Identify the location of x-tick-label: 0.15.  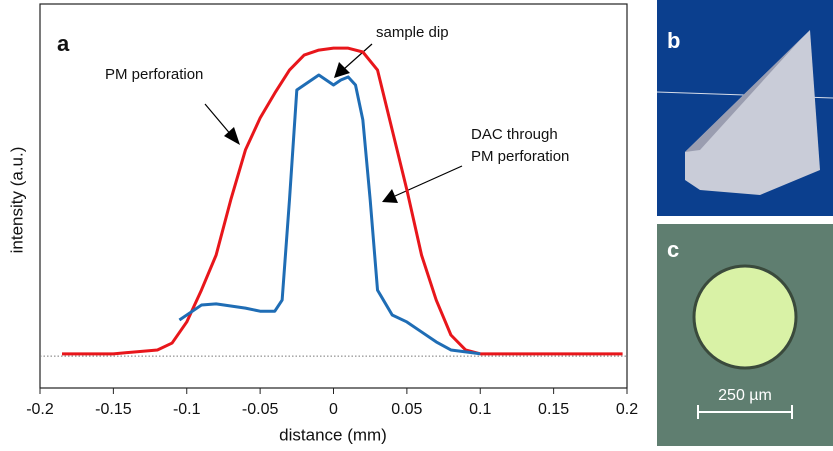
(553, 409).